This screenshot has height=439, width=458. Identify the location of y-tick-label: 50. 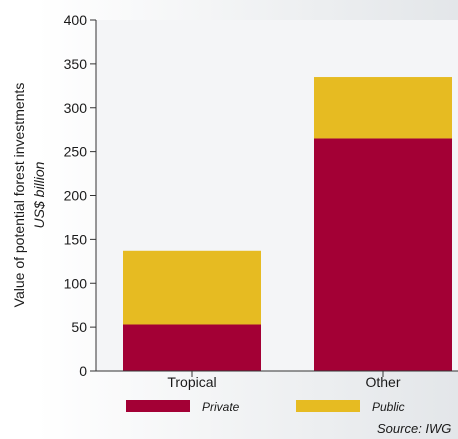
(79, 327).